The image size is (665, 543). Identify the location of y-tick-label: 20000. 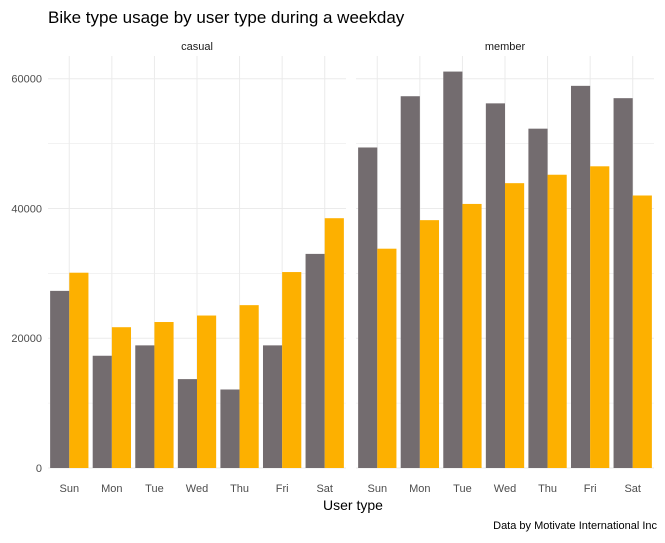
(26, 339).